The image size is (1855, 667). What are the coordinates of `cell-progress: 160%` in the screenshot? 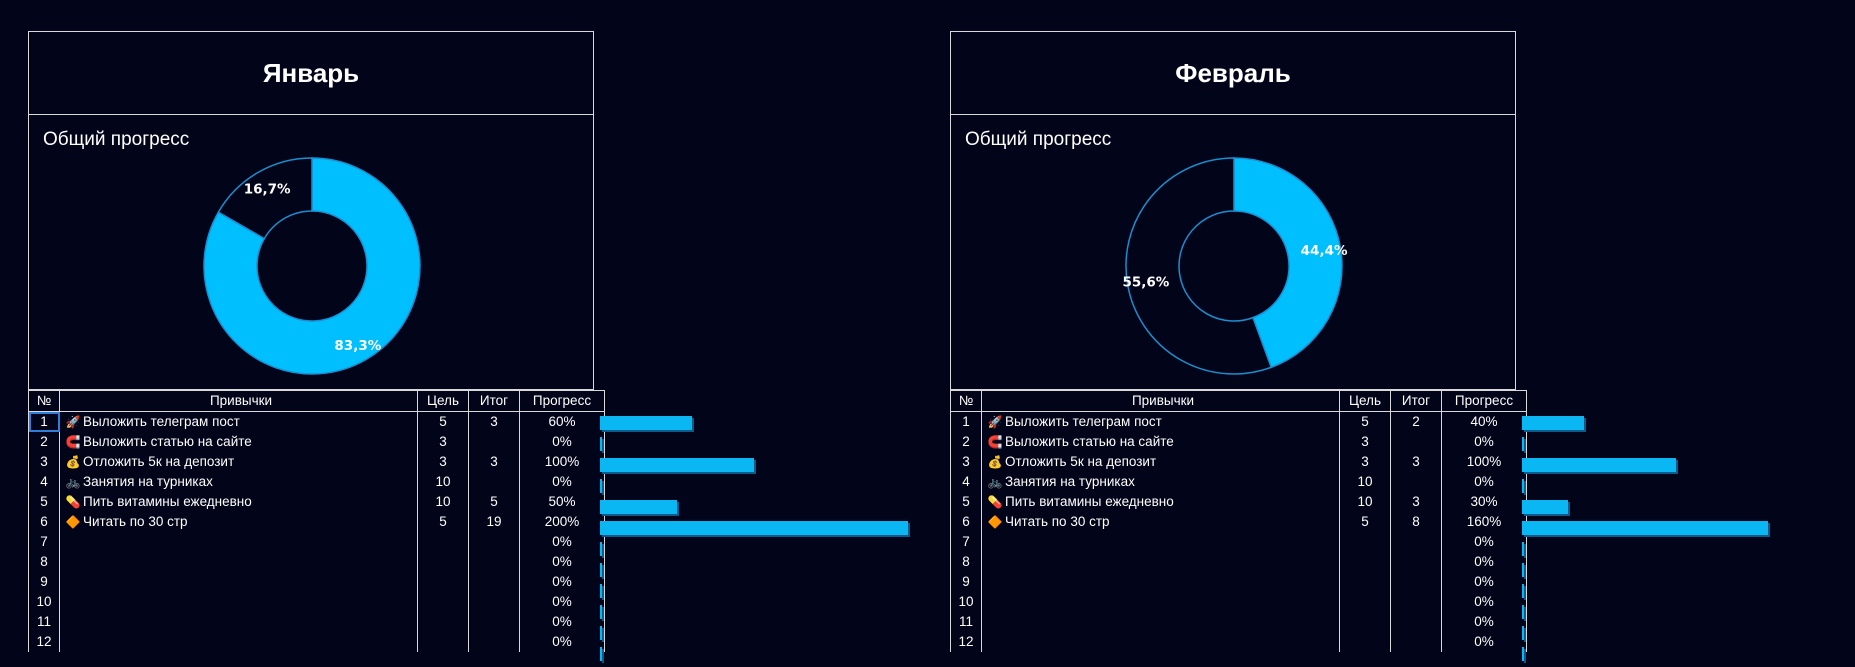 It's located at (1484, 522).